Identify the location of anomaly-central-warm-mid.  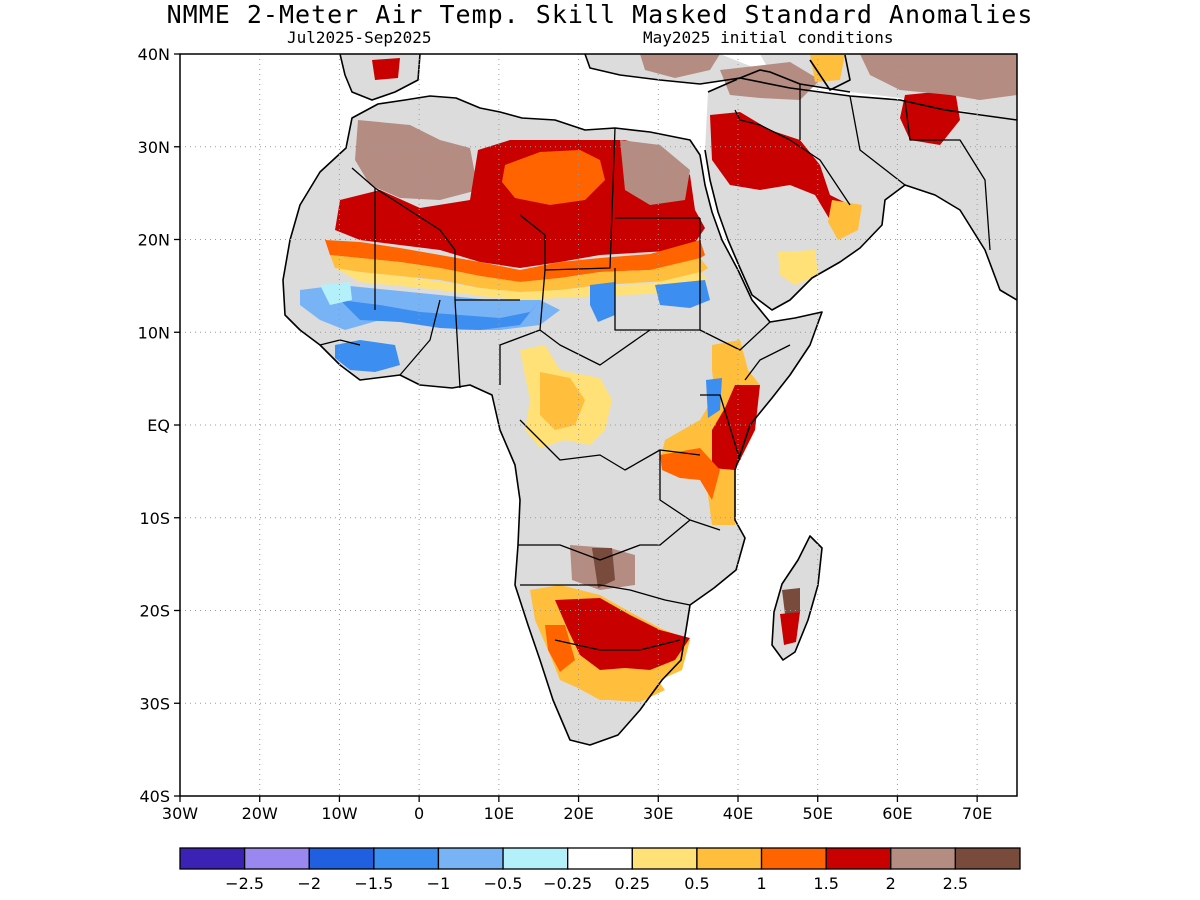
(562, 401).